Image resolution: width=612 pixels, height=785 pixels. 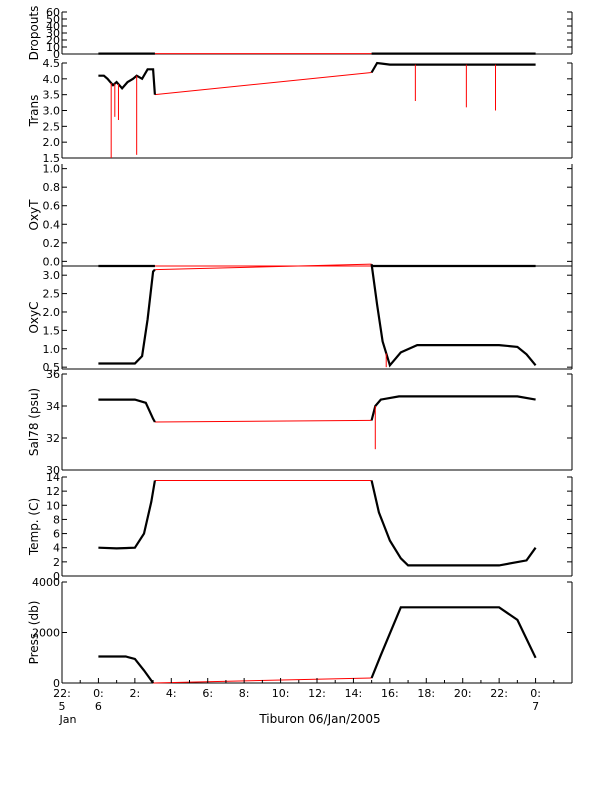 What do you see at coordinates (34, 33) in the screenshot?
I see `ylabel-dropouts: Dropouts` at bounding box center [34, 33].